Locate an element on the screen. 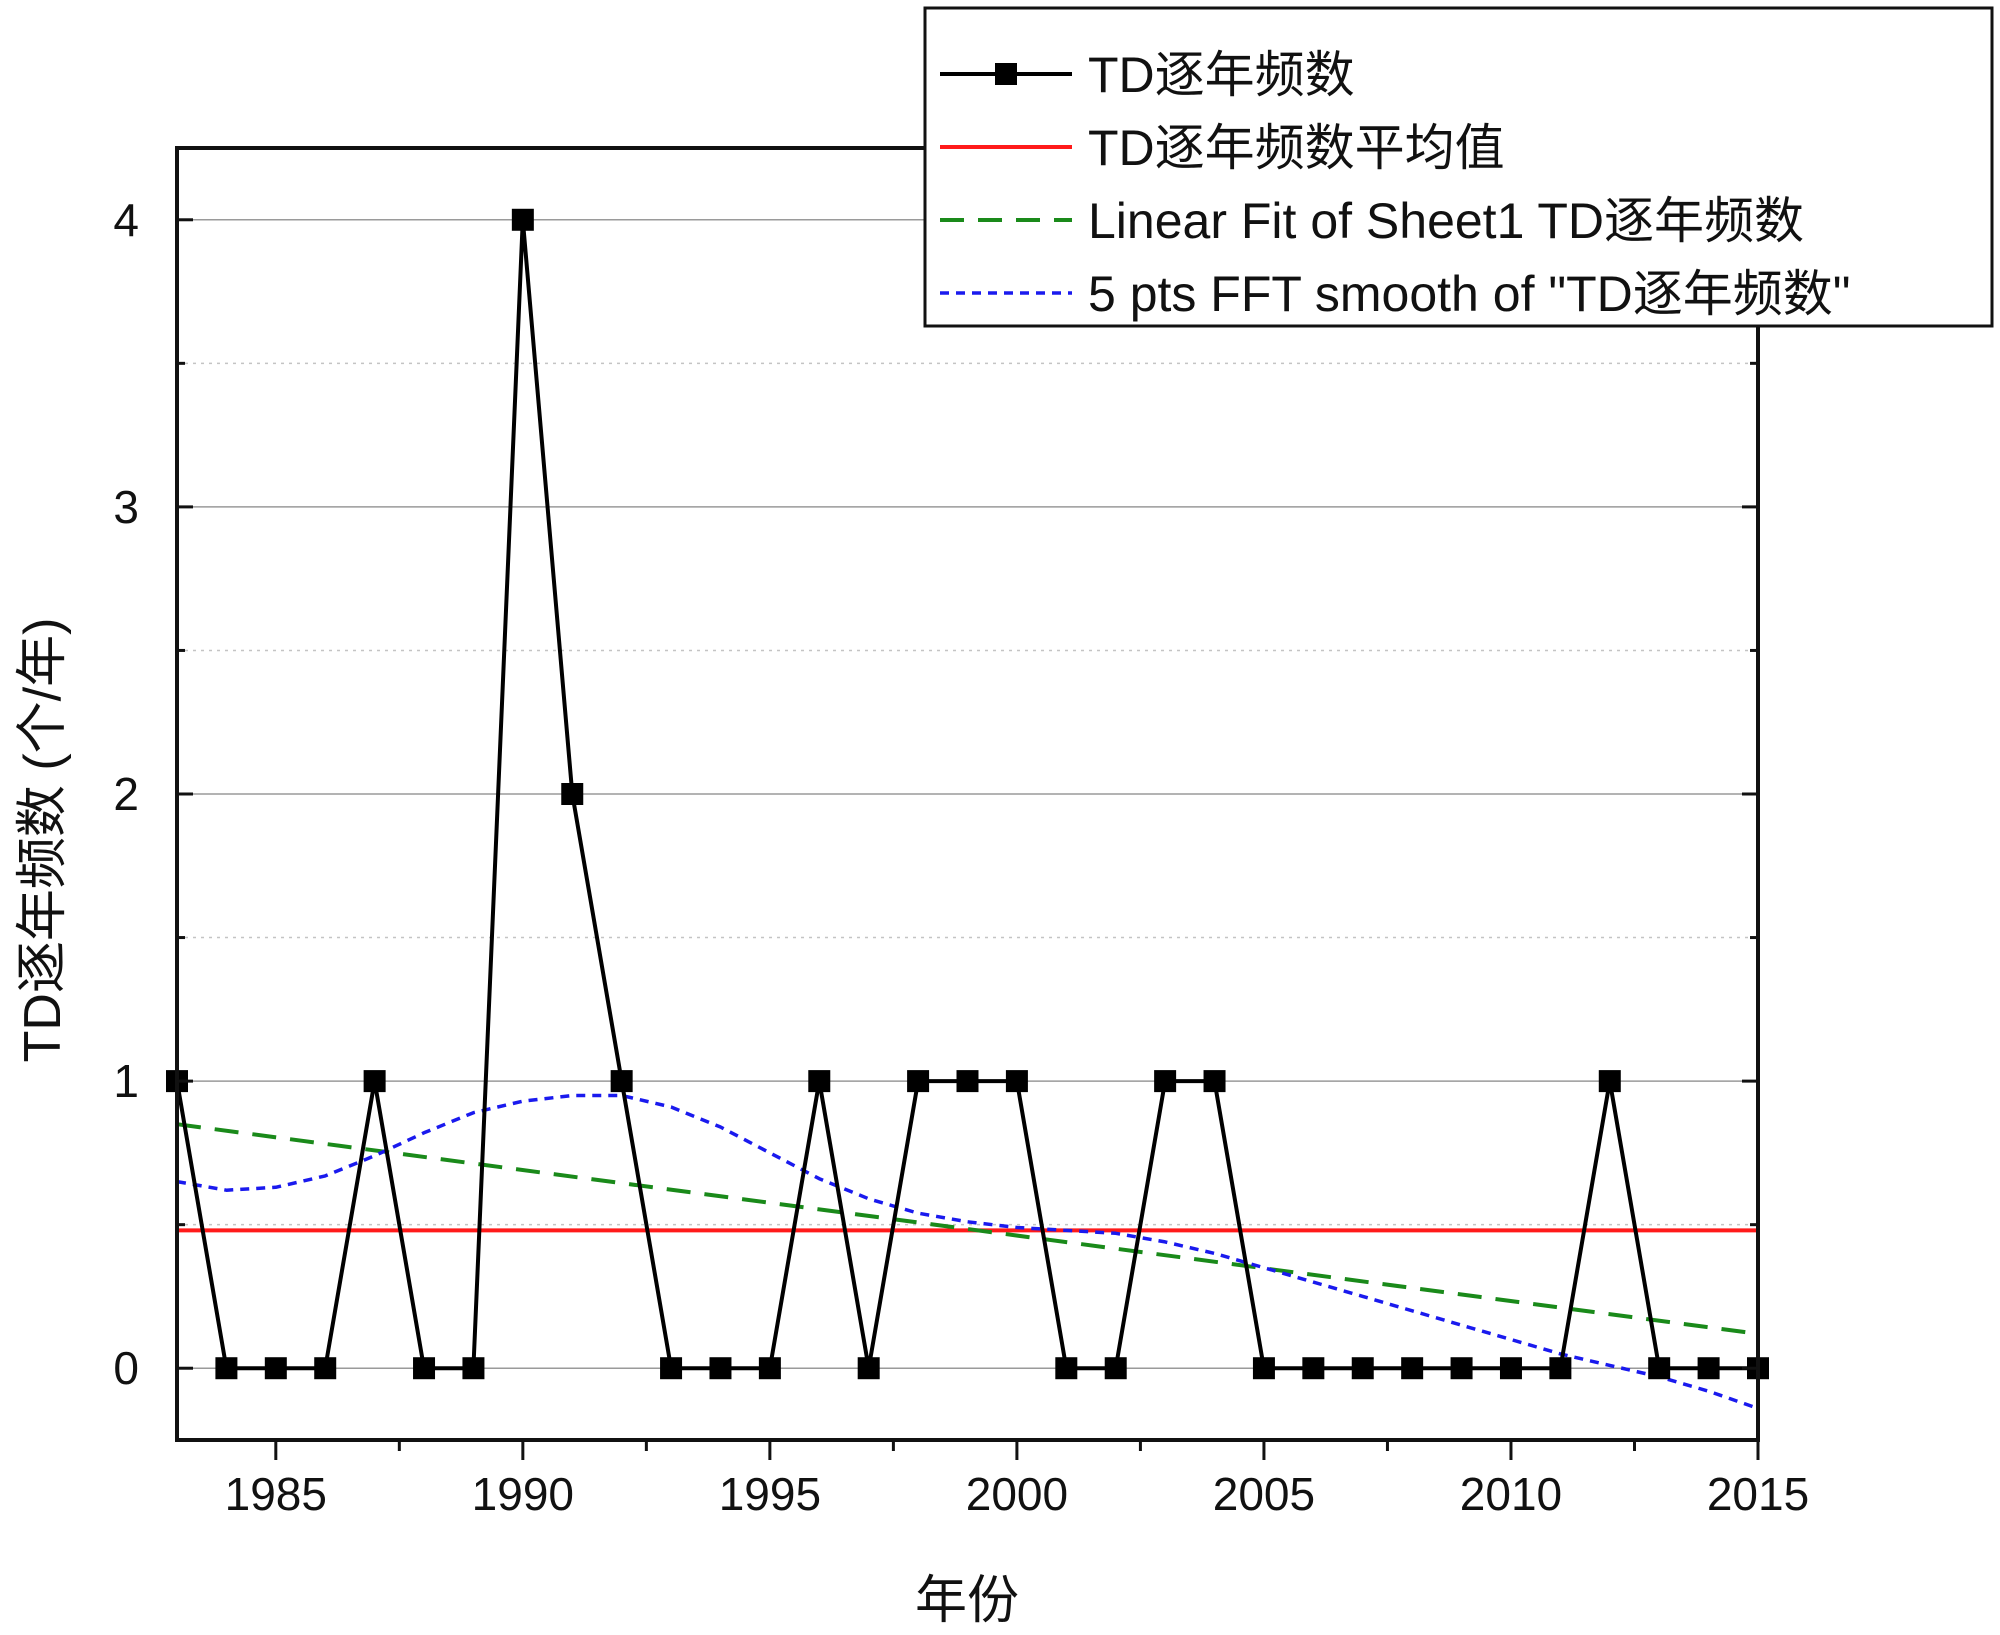  x-tick-label: 1995 is located at coordinates (770, 1494).